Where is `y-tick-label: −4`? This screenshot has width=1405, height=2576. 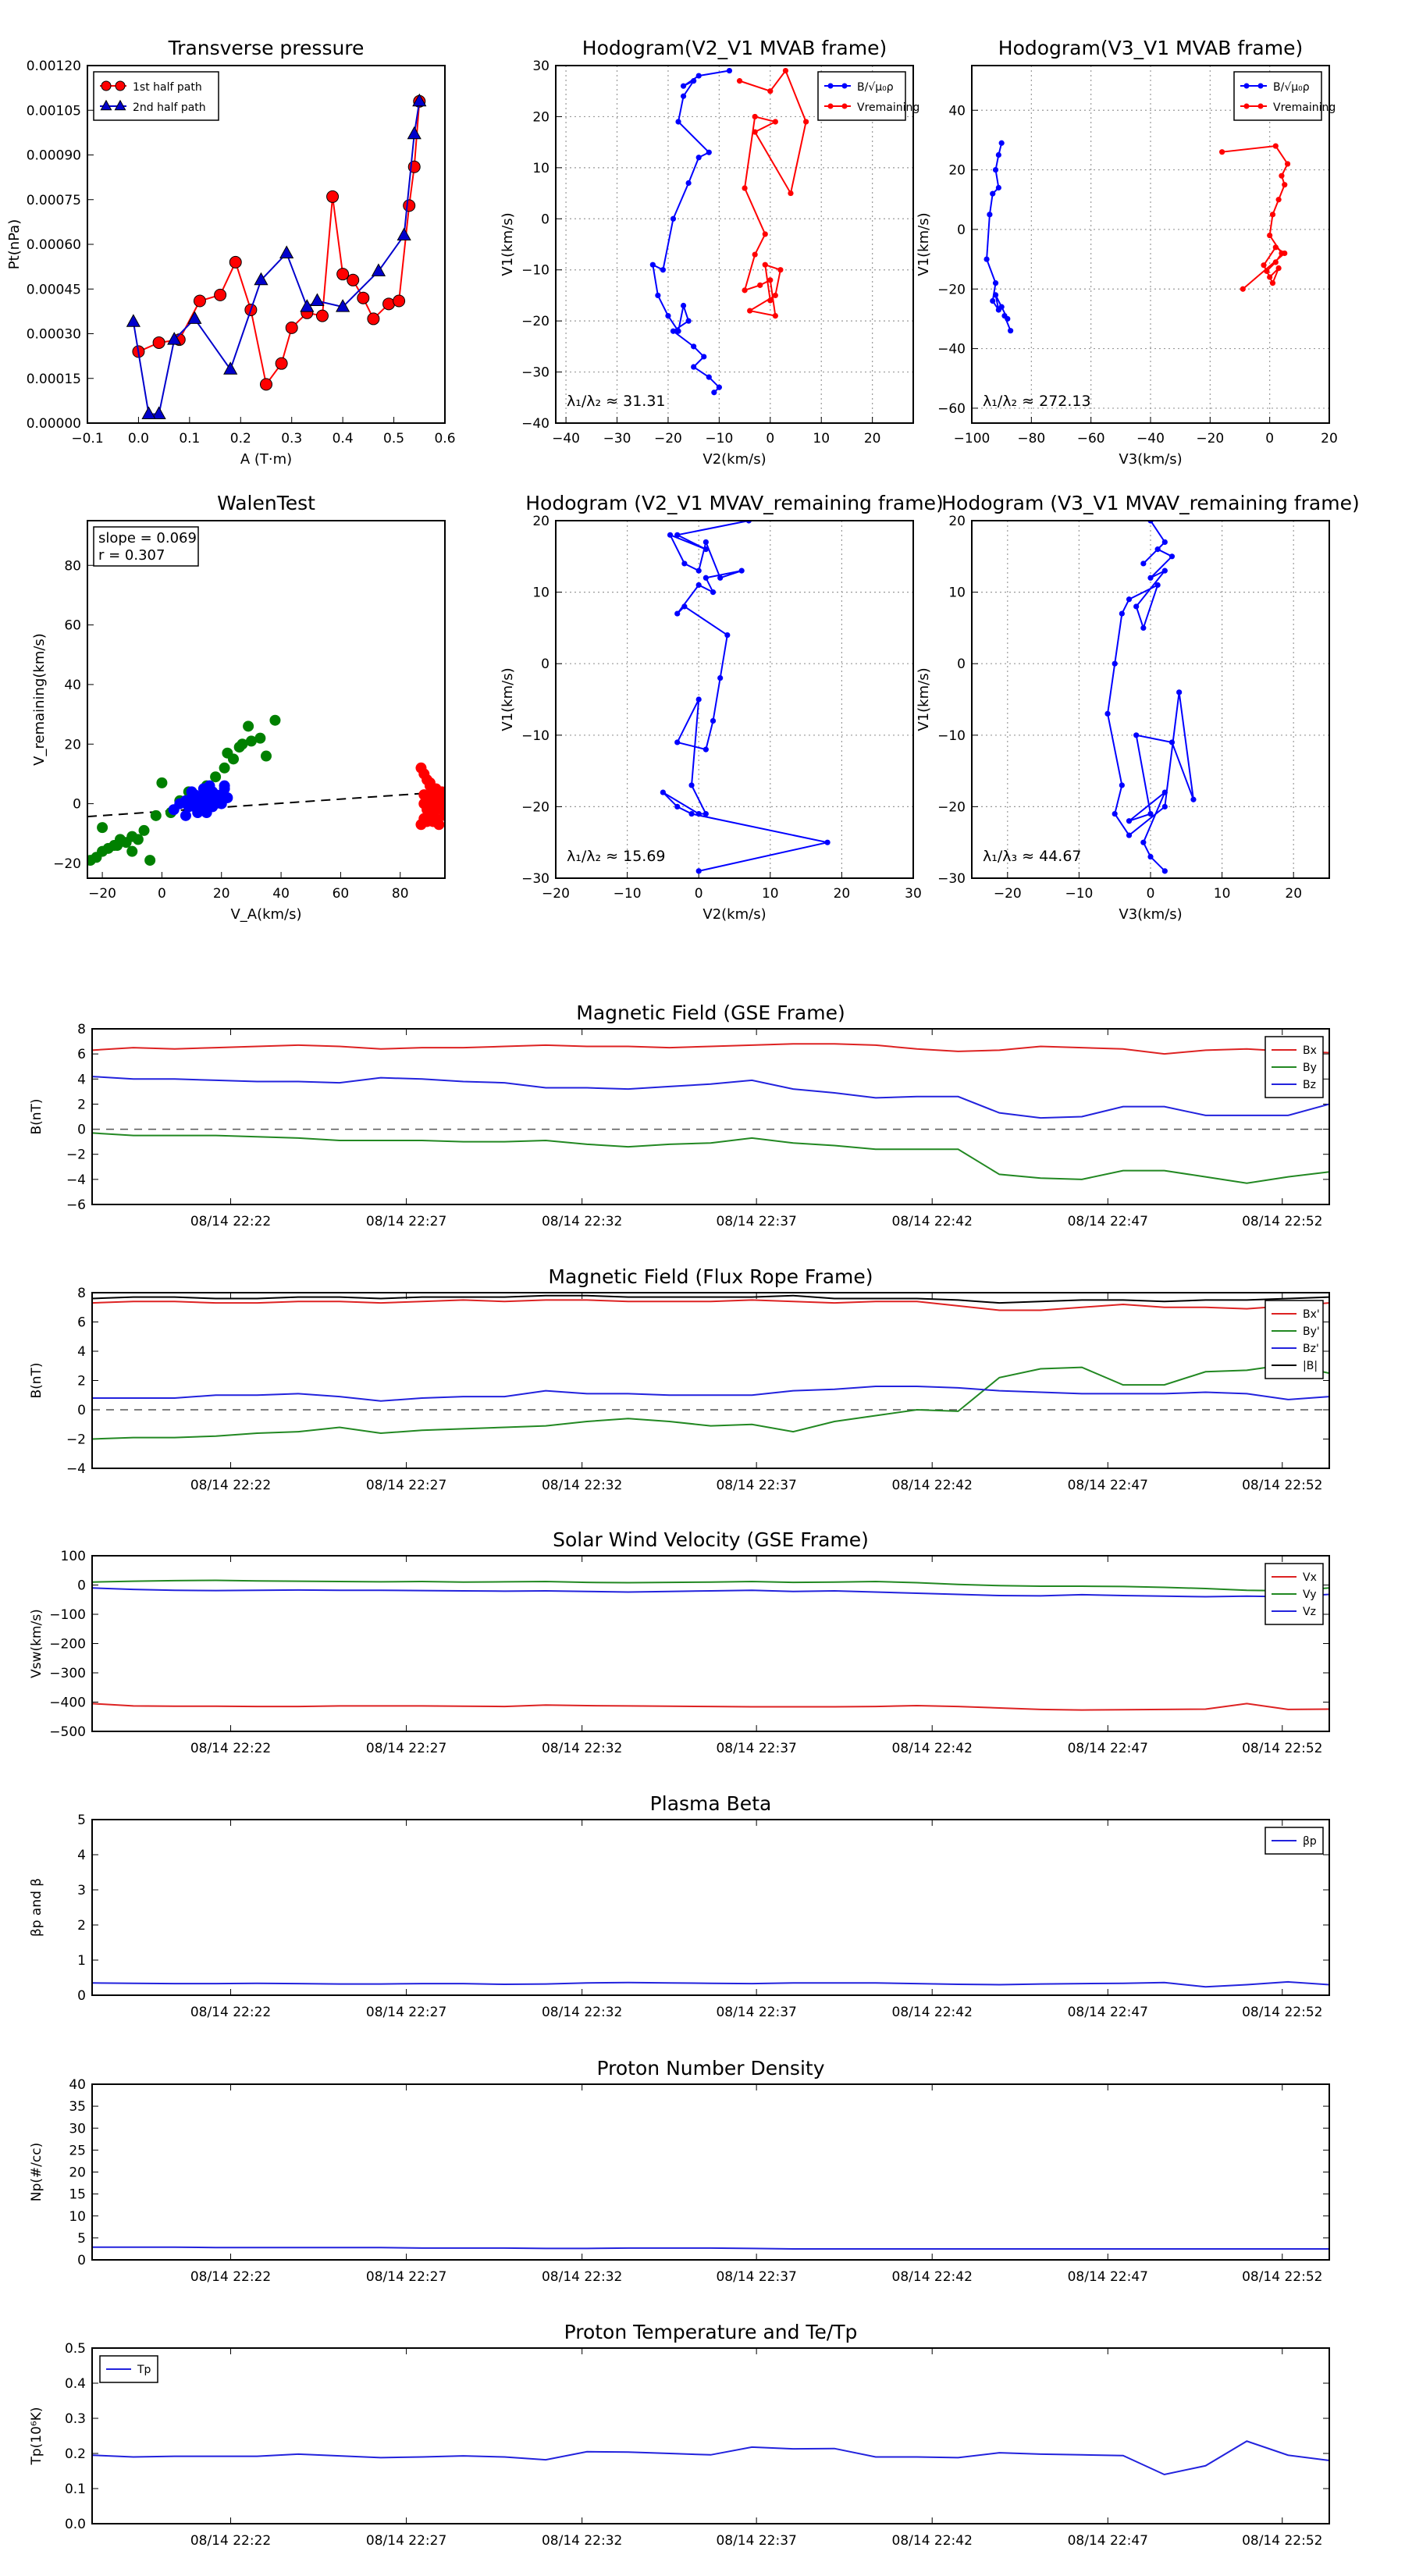
y-tick-label: −4 is located at coordinates (76, 1469).